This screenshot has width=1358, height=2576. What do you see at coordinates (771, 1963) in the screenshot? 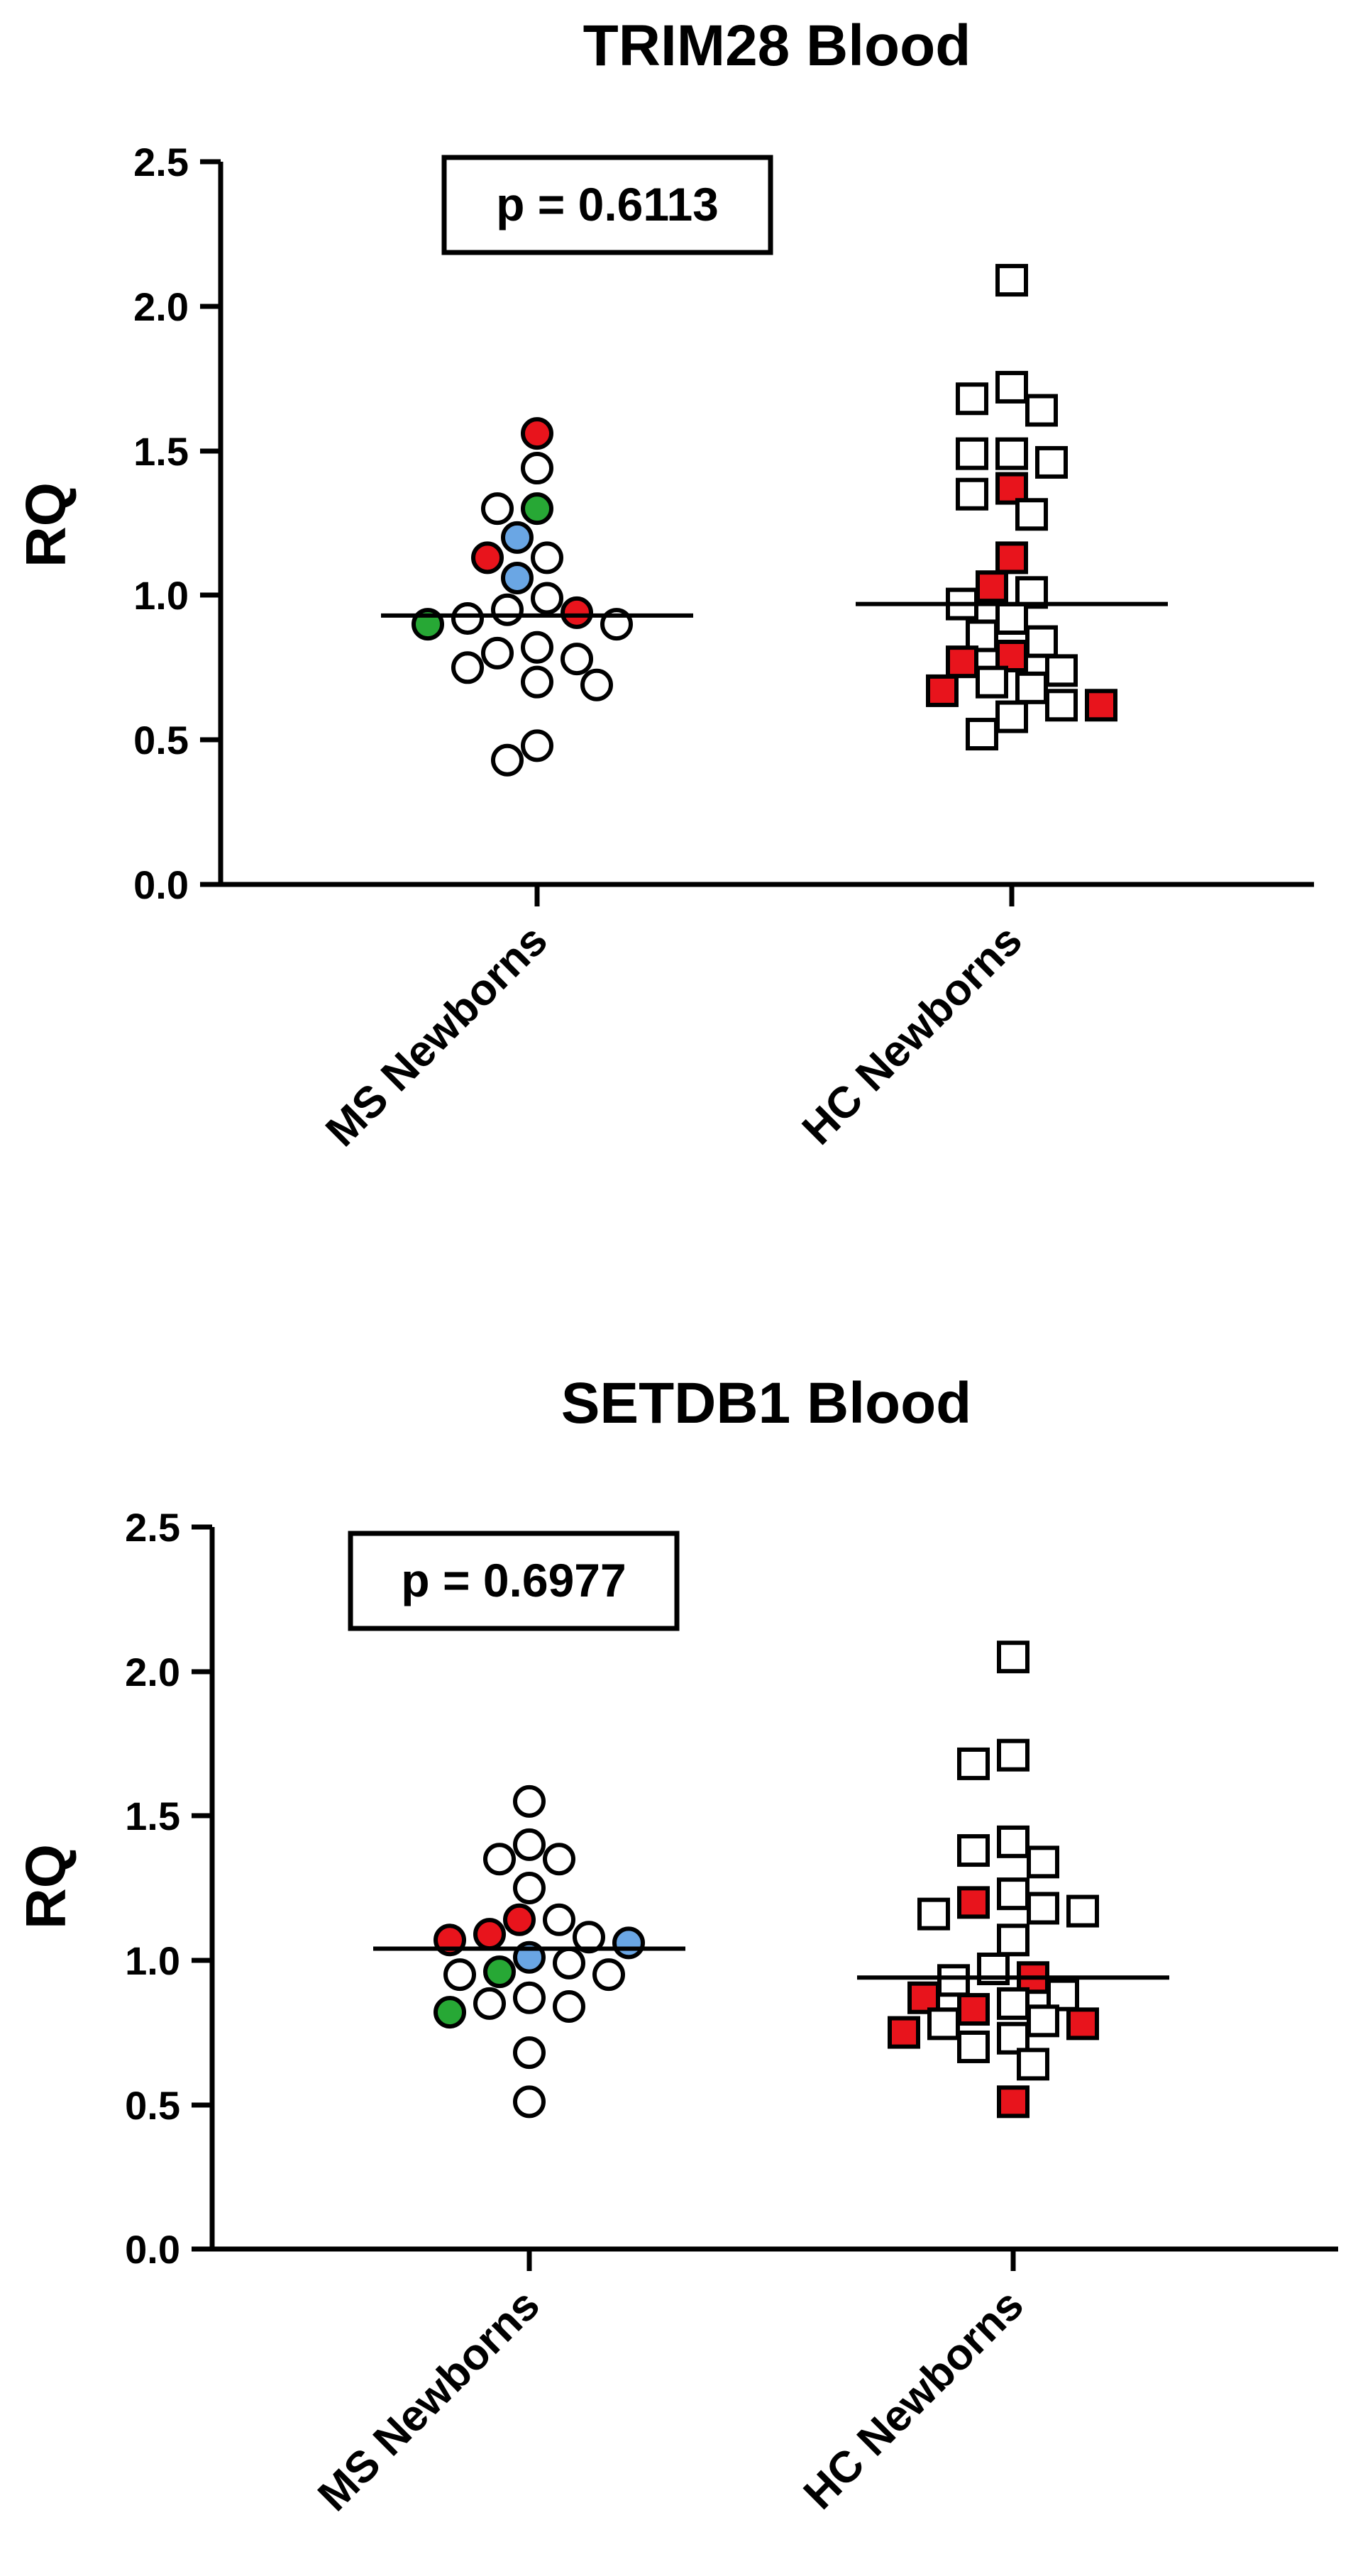
I see `median-lines` at bounding box center [771, 1963].